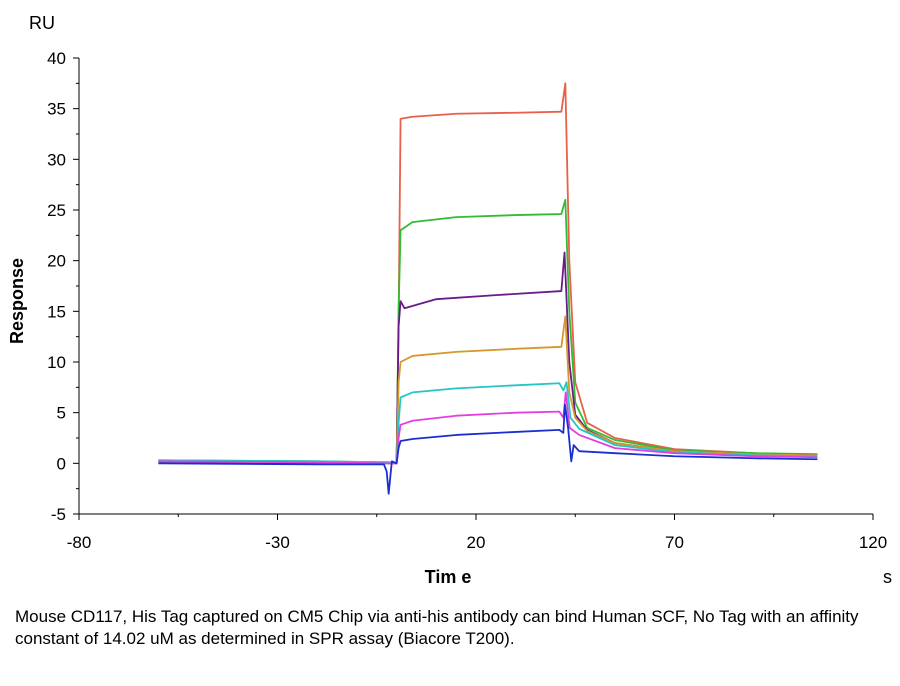  Describe the element at coordinates (42, 23) in the screenshot. I see `y-unit-label: RU` at that location.